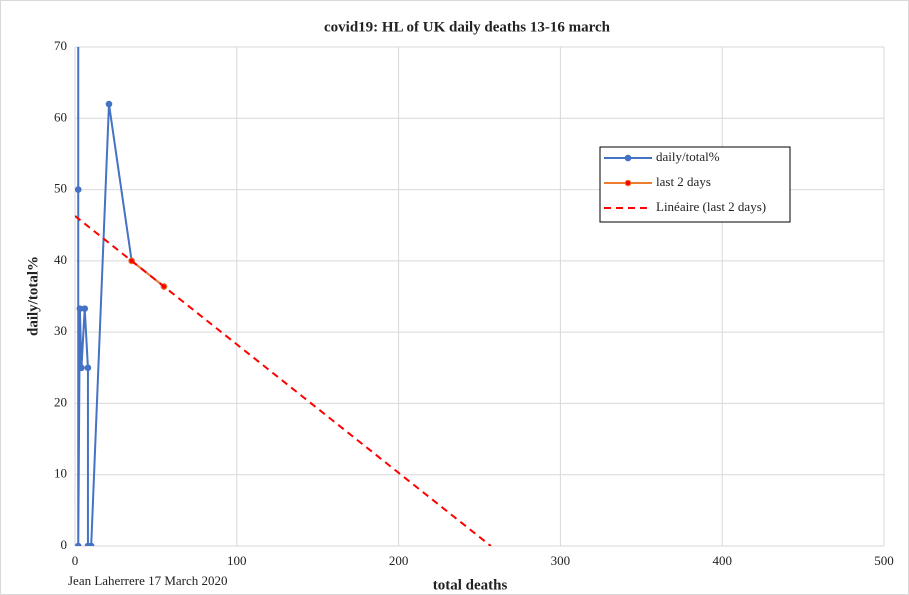 This screenshot has height=595, width=909. Describe the element at coordinates (711, 206) in the screenshot. I see `legend-label: Linéaire (last 2 days)` at that location.